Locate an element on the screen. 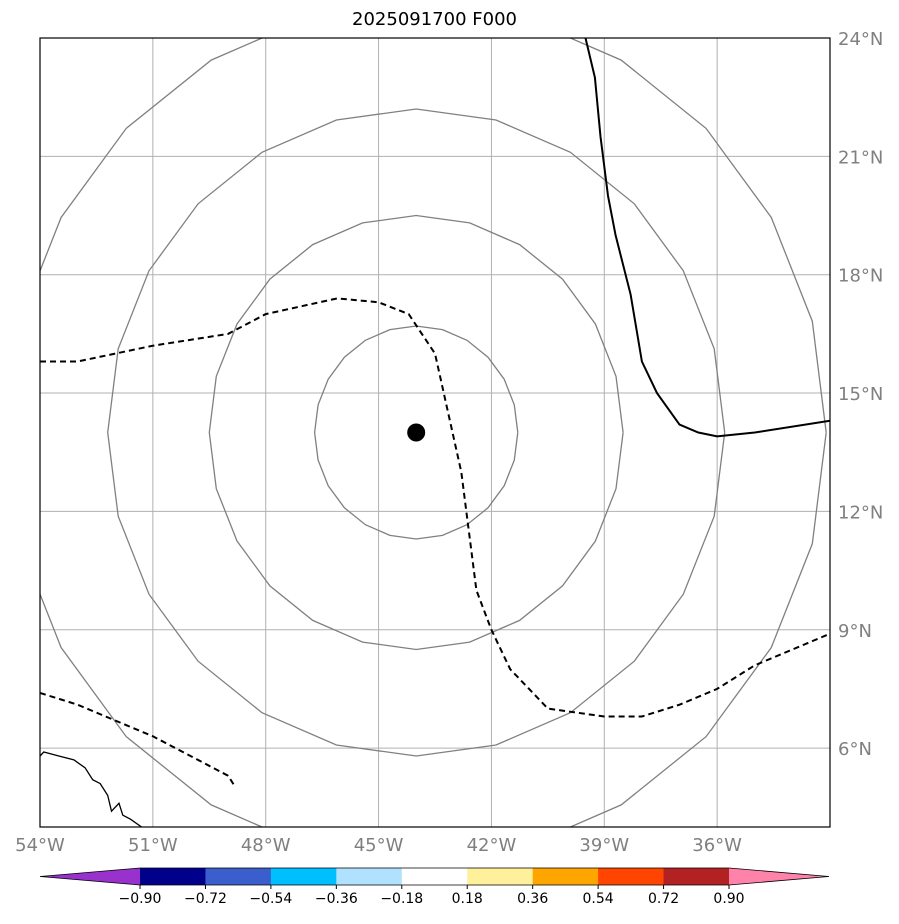 This screenshot has height=924, width=899. longitude-tick-label: 39°W is located at coordinates (604, 845).